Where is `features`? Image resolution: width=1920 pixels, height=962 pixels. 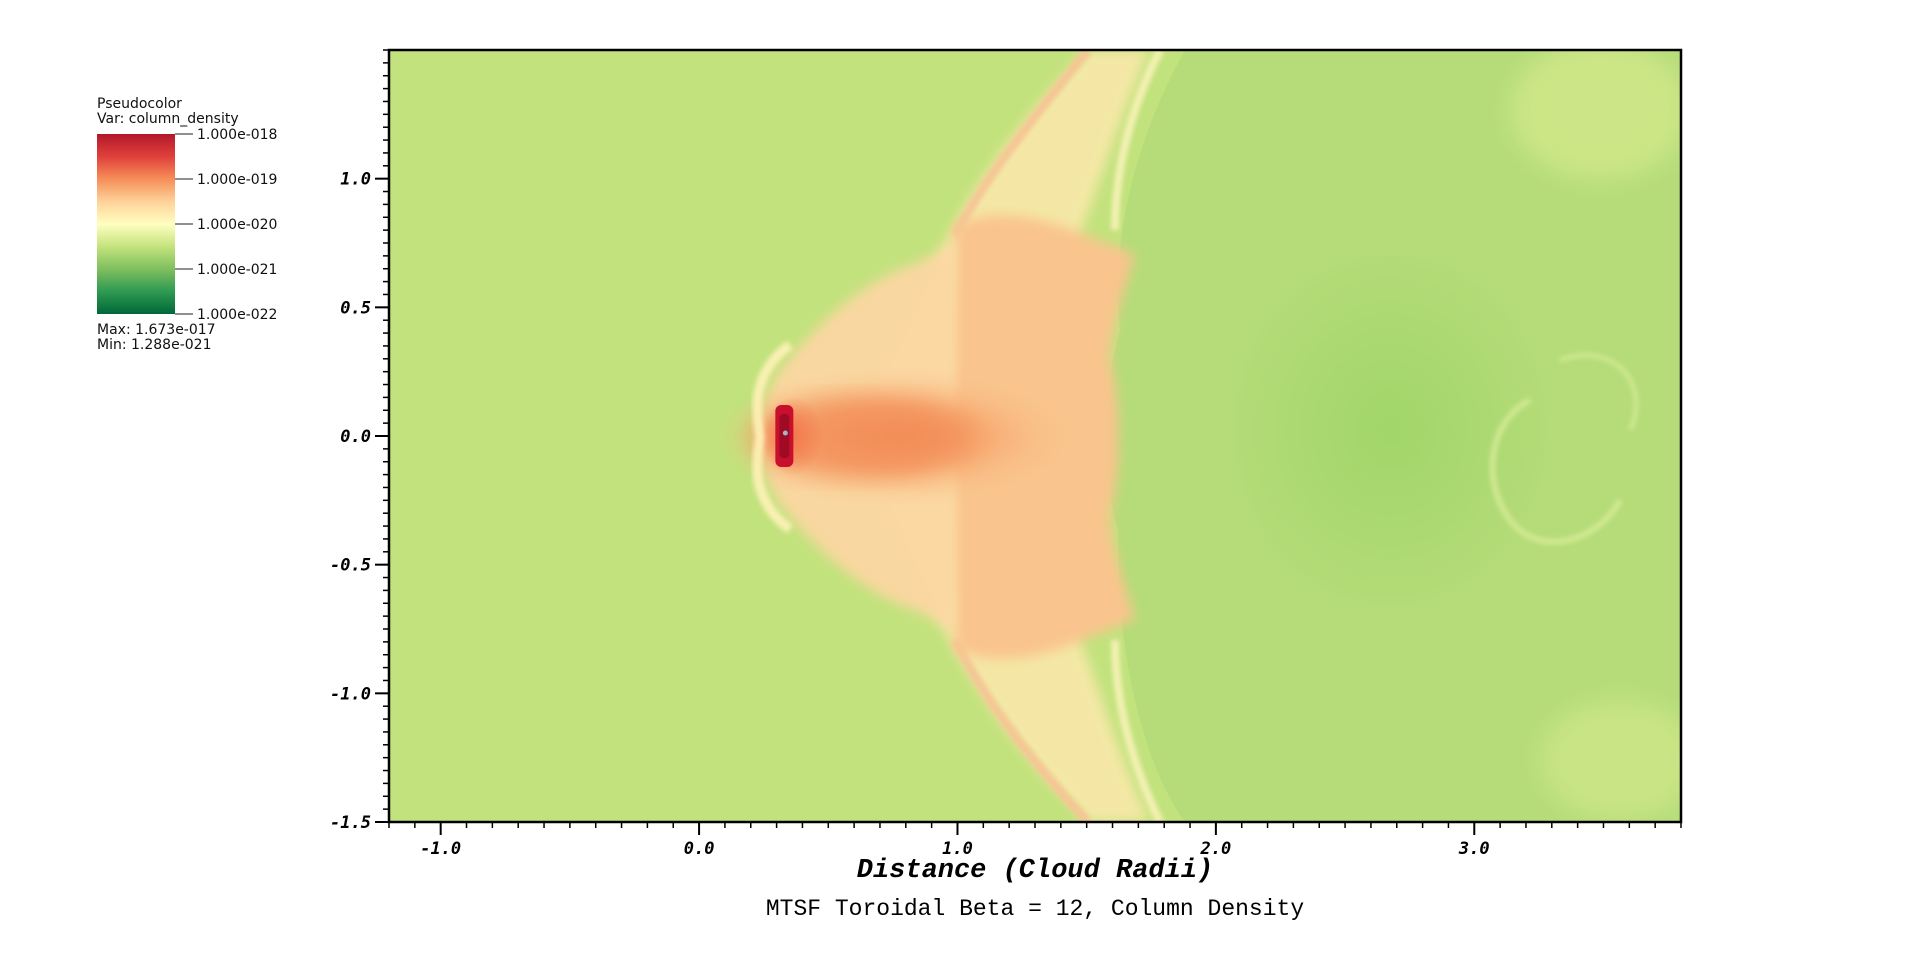 features is located at coordinates (792, 436).